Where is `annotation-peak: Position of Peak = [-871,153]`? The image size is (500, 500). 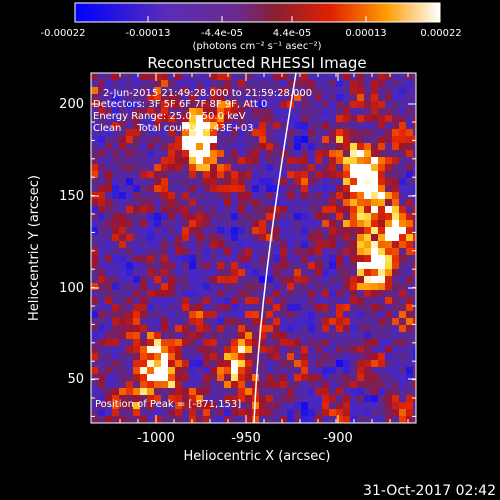 annotation-peak: Position of Peak = [-871,153] is located at coordinates (168, 404).